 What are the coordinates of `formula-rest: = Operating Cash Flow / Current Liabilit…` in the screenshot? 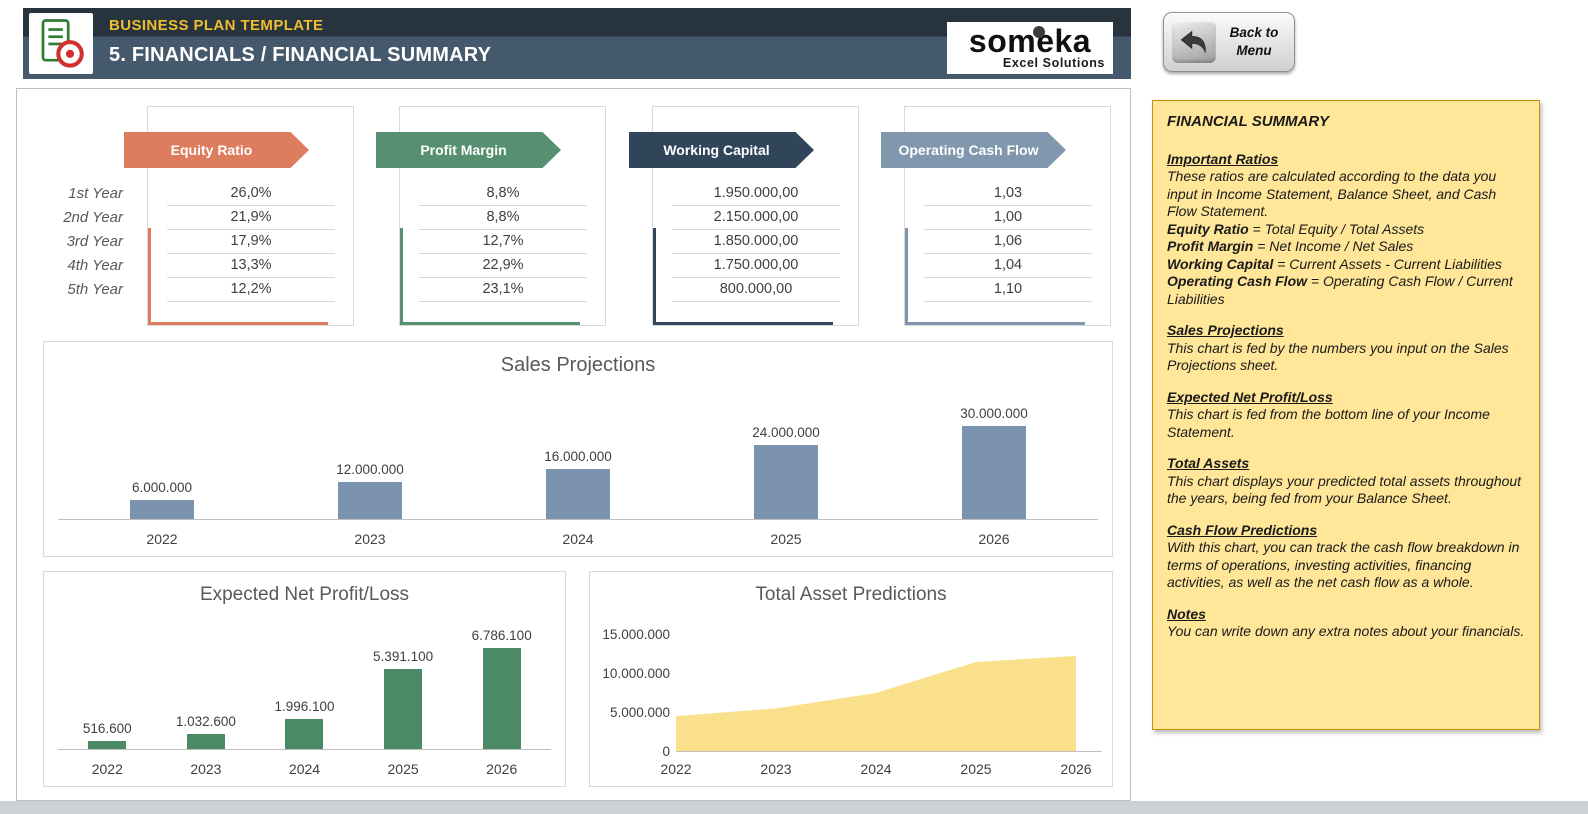 It's located at (1340, 290).